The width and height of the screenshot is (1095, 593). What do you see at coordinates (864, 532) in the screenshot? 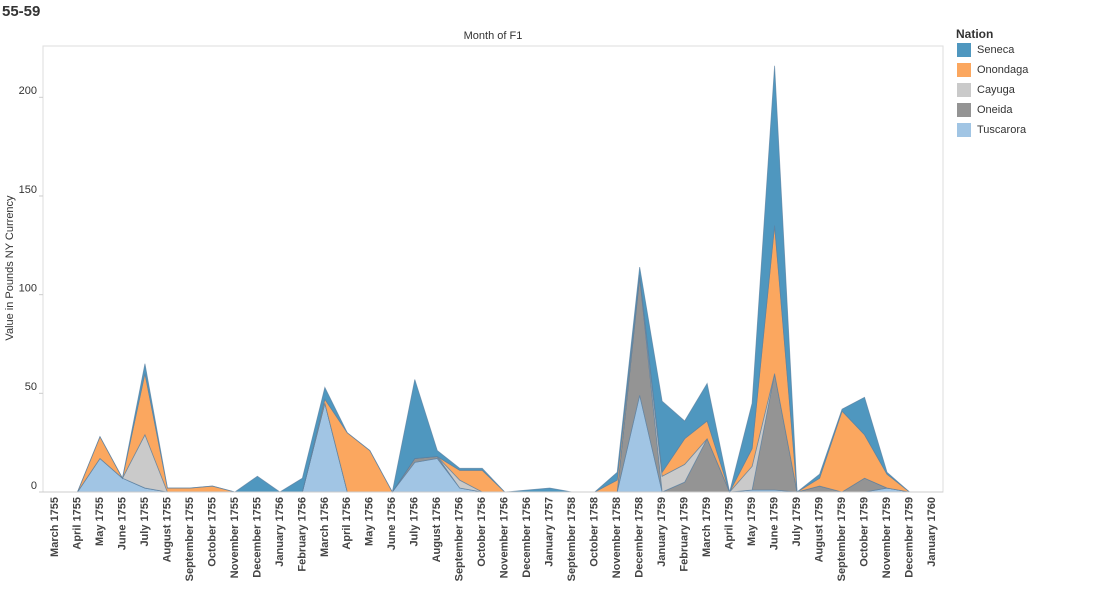
I see `x-tick-label: October 1759` at bounding box center [864, 532].